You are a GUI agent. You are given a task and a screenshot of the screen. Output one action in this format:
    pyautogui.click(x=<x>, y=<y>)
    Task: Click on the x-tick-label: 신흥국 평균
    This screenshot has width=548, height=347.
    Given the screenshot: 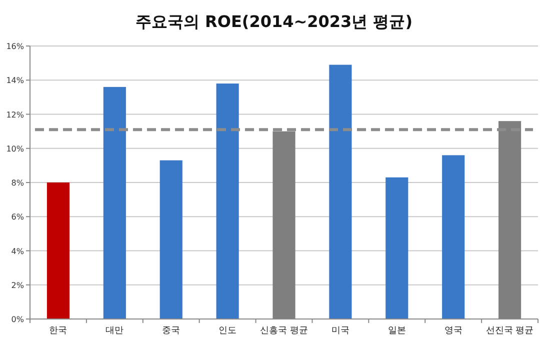 What is the action you would take?
    pyautogui.click(x=284, y=331)
    